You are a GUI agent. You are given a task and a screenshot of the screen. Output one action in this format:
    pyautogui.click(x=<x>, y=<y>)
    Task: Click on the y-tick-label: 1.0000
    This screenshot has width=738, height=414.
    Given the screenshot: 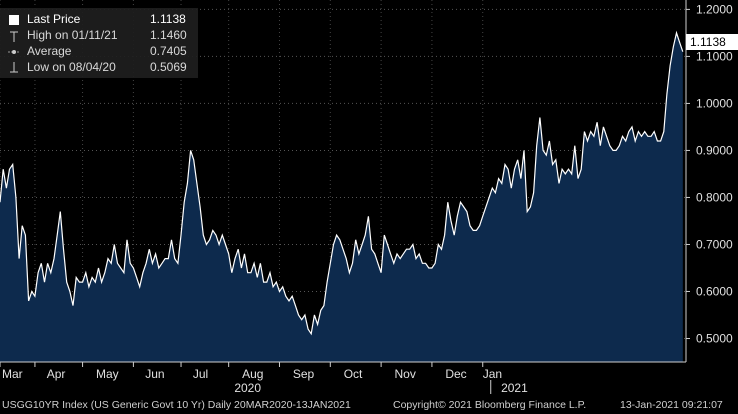 What is the action you would take?
    pyautogui.click(x=714, y=103)
    